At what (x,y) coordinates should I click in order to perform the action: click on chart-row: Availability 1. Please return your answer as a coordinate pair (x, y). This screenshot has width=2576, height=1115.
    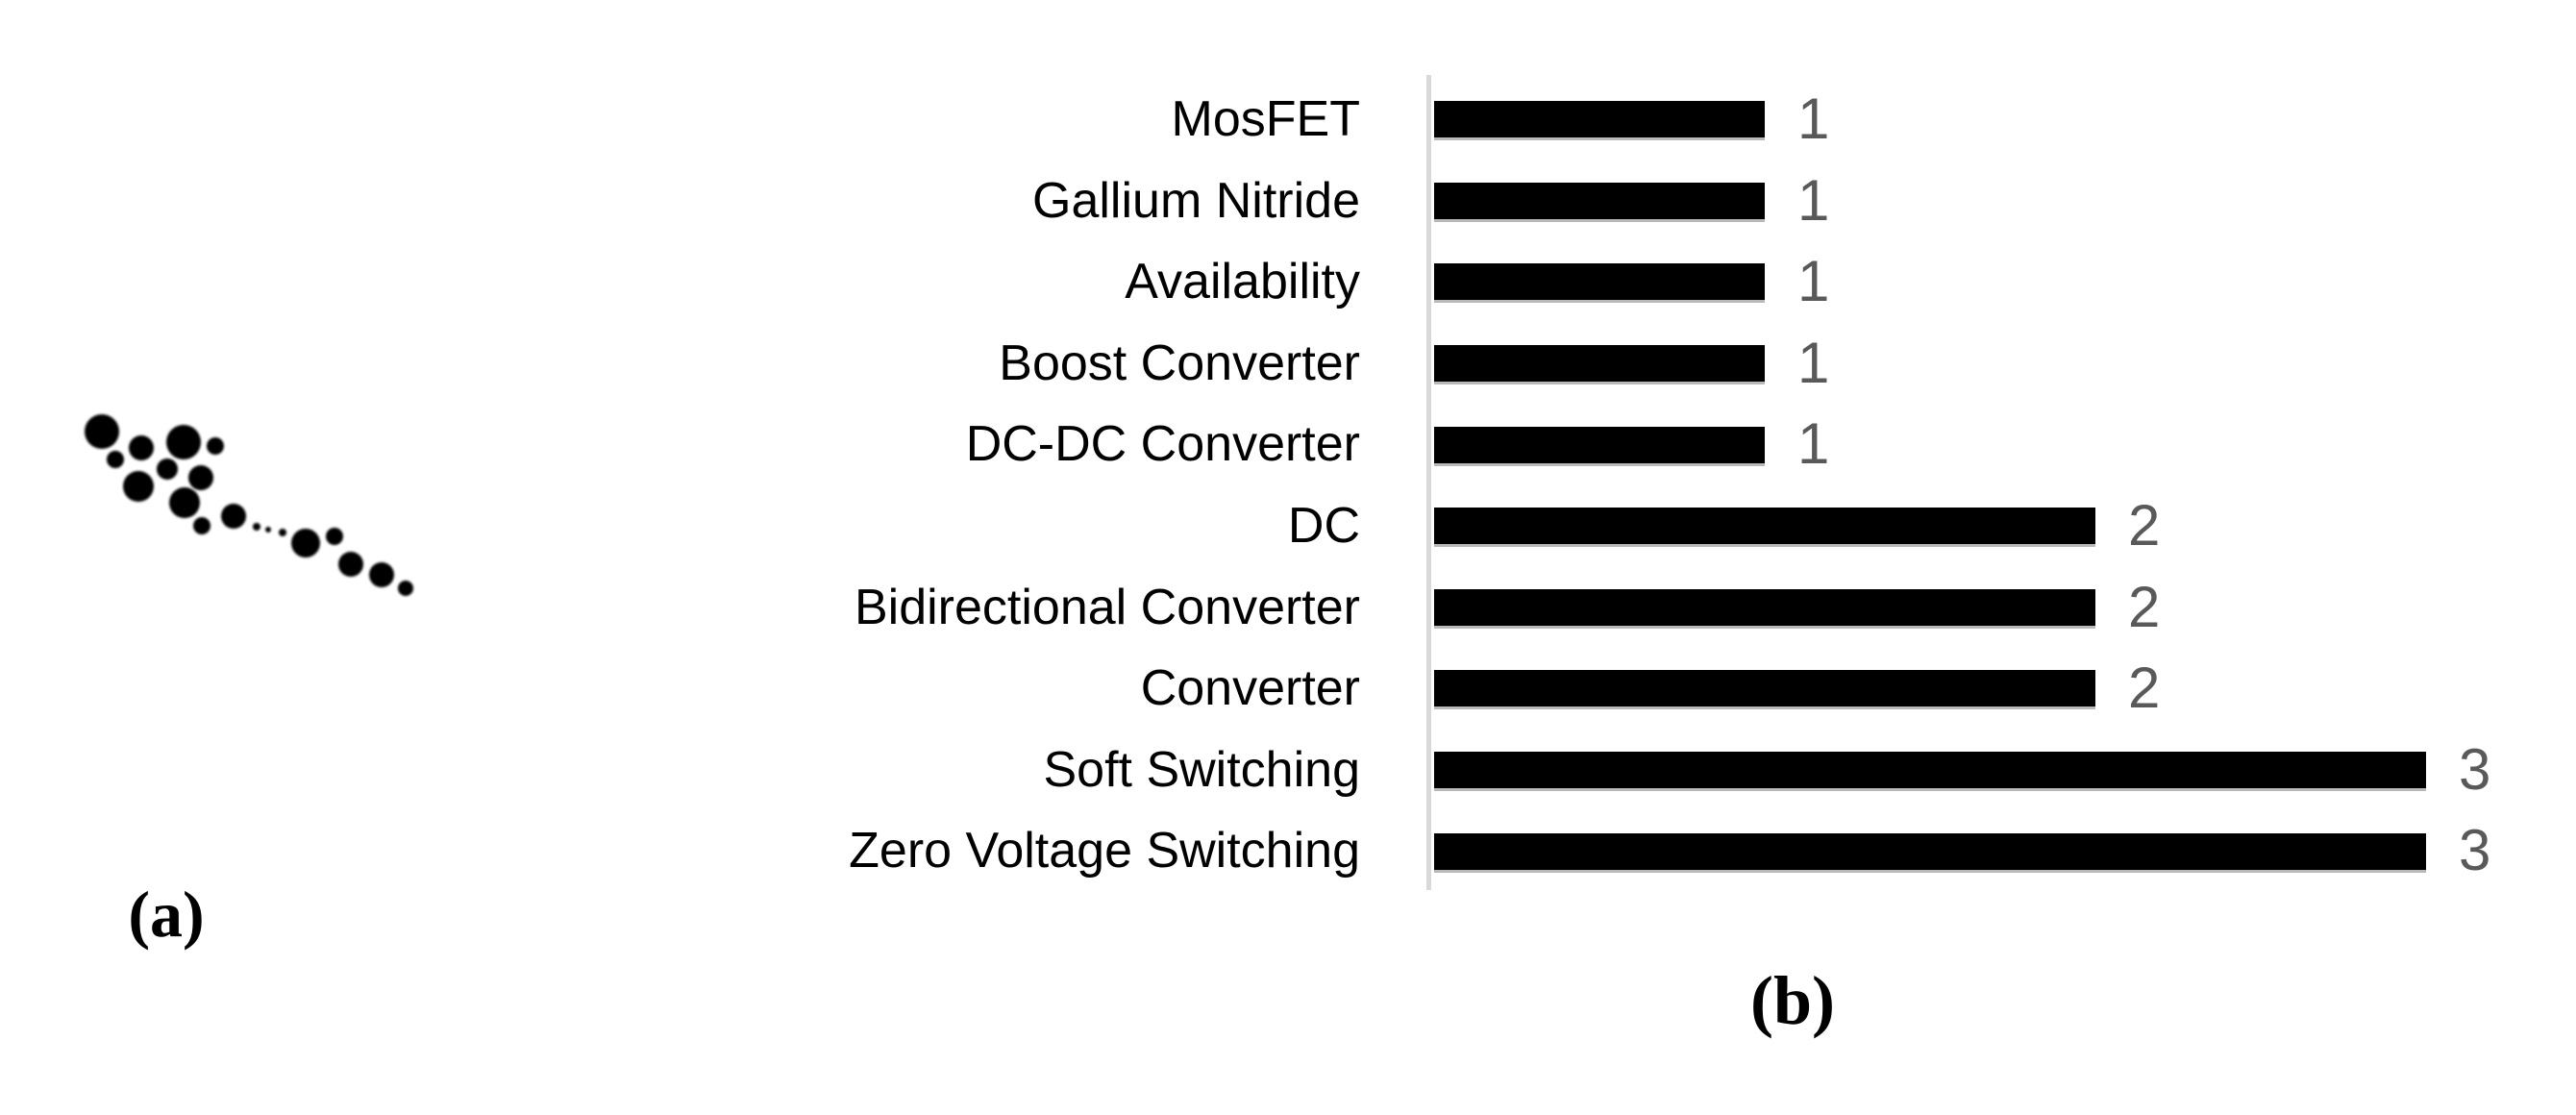
    Looking at the image, I should click on (1288, 282).